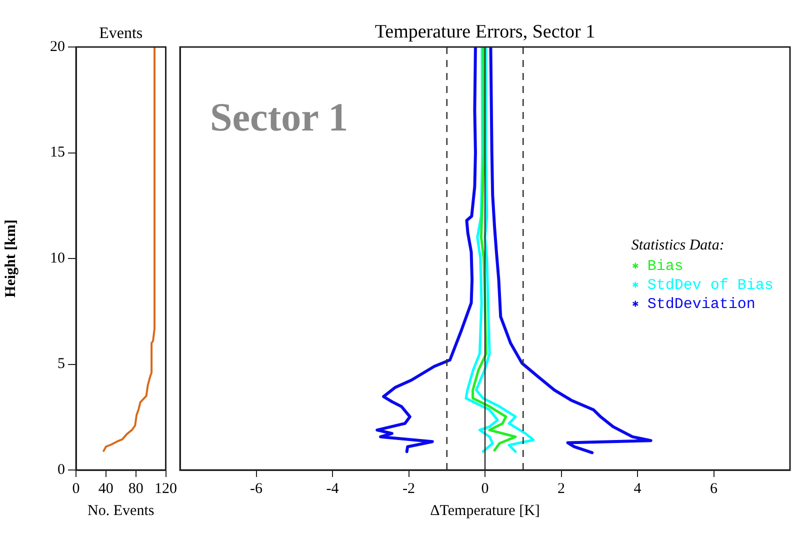 The height and width of the screenshot is (542, 800). I want to click on legend-label: StdDev of Bias, so click(710, 285).